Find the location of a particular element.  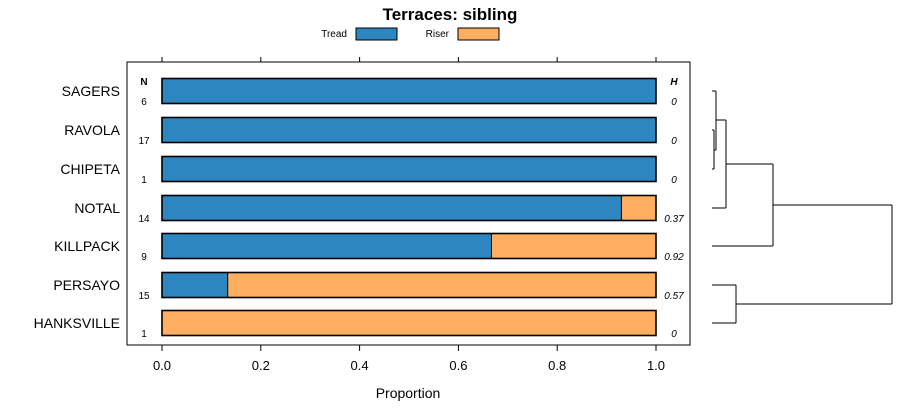

tick-label: 0.4 is located at coordinates (360, 365).